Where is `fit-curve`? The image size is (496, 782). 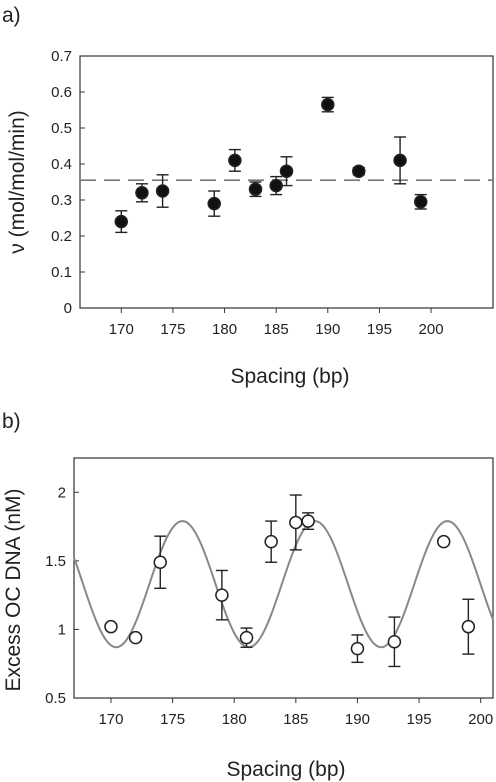 fit-curve is located at coordinates (283, 584).